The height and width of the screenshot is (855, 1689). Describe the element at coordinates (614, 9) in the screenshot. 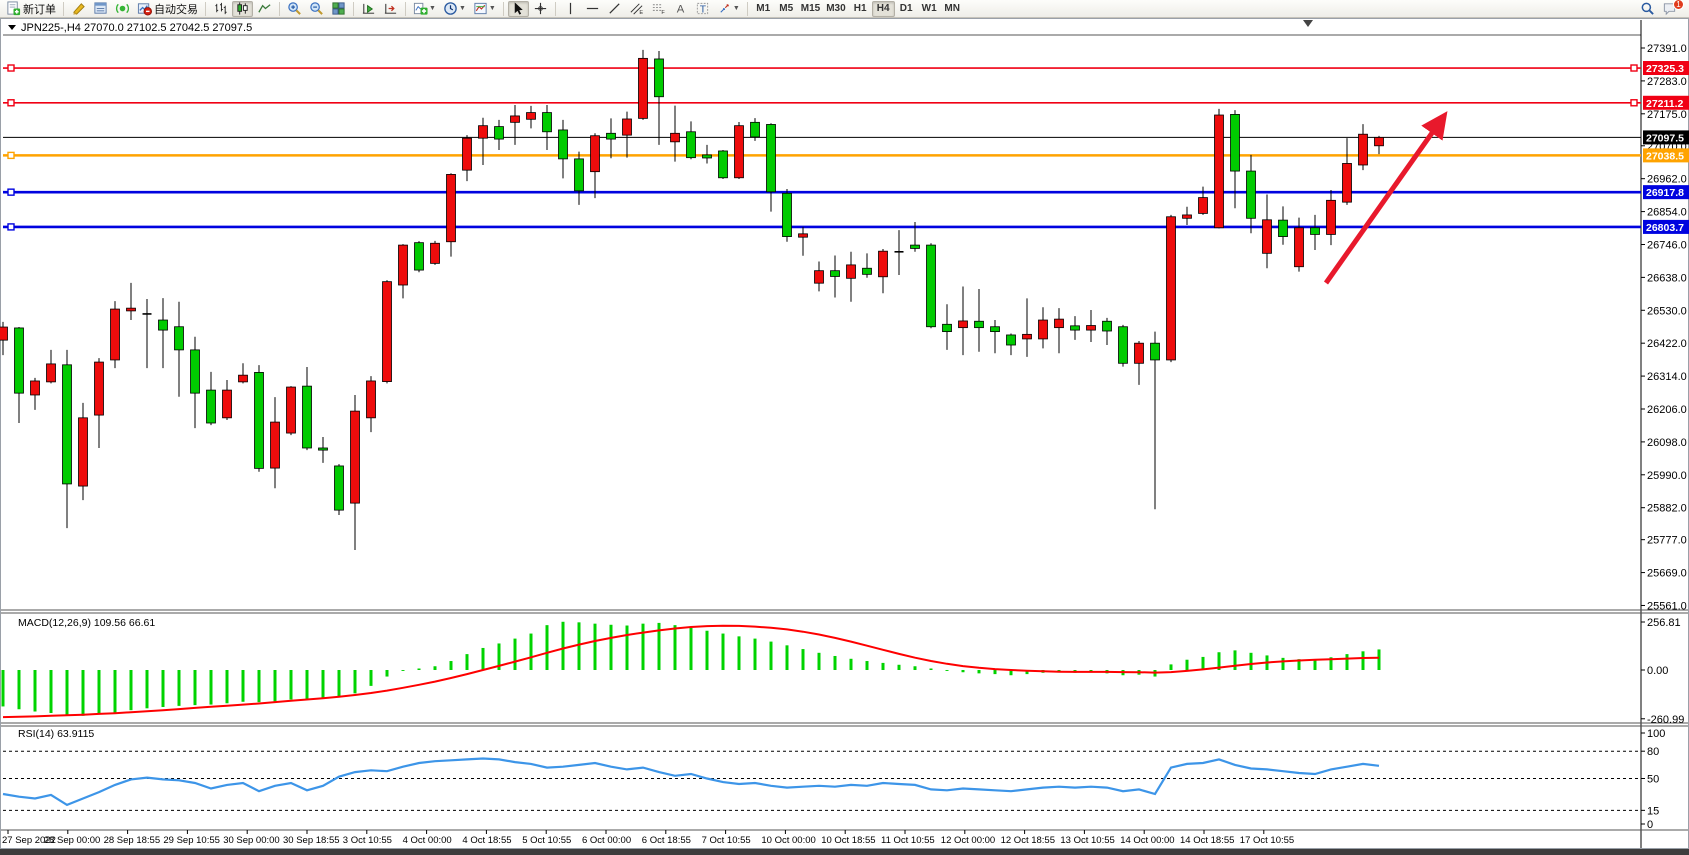

I see `trendline-tool-button` at that location.